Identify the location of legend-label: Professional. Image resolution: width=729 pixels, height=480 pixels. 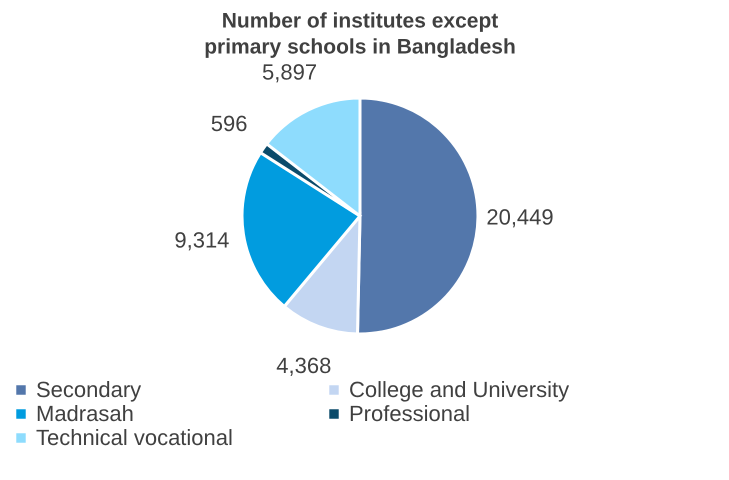
(409, 413).